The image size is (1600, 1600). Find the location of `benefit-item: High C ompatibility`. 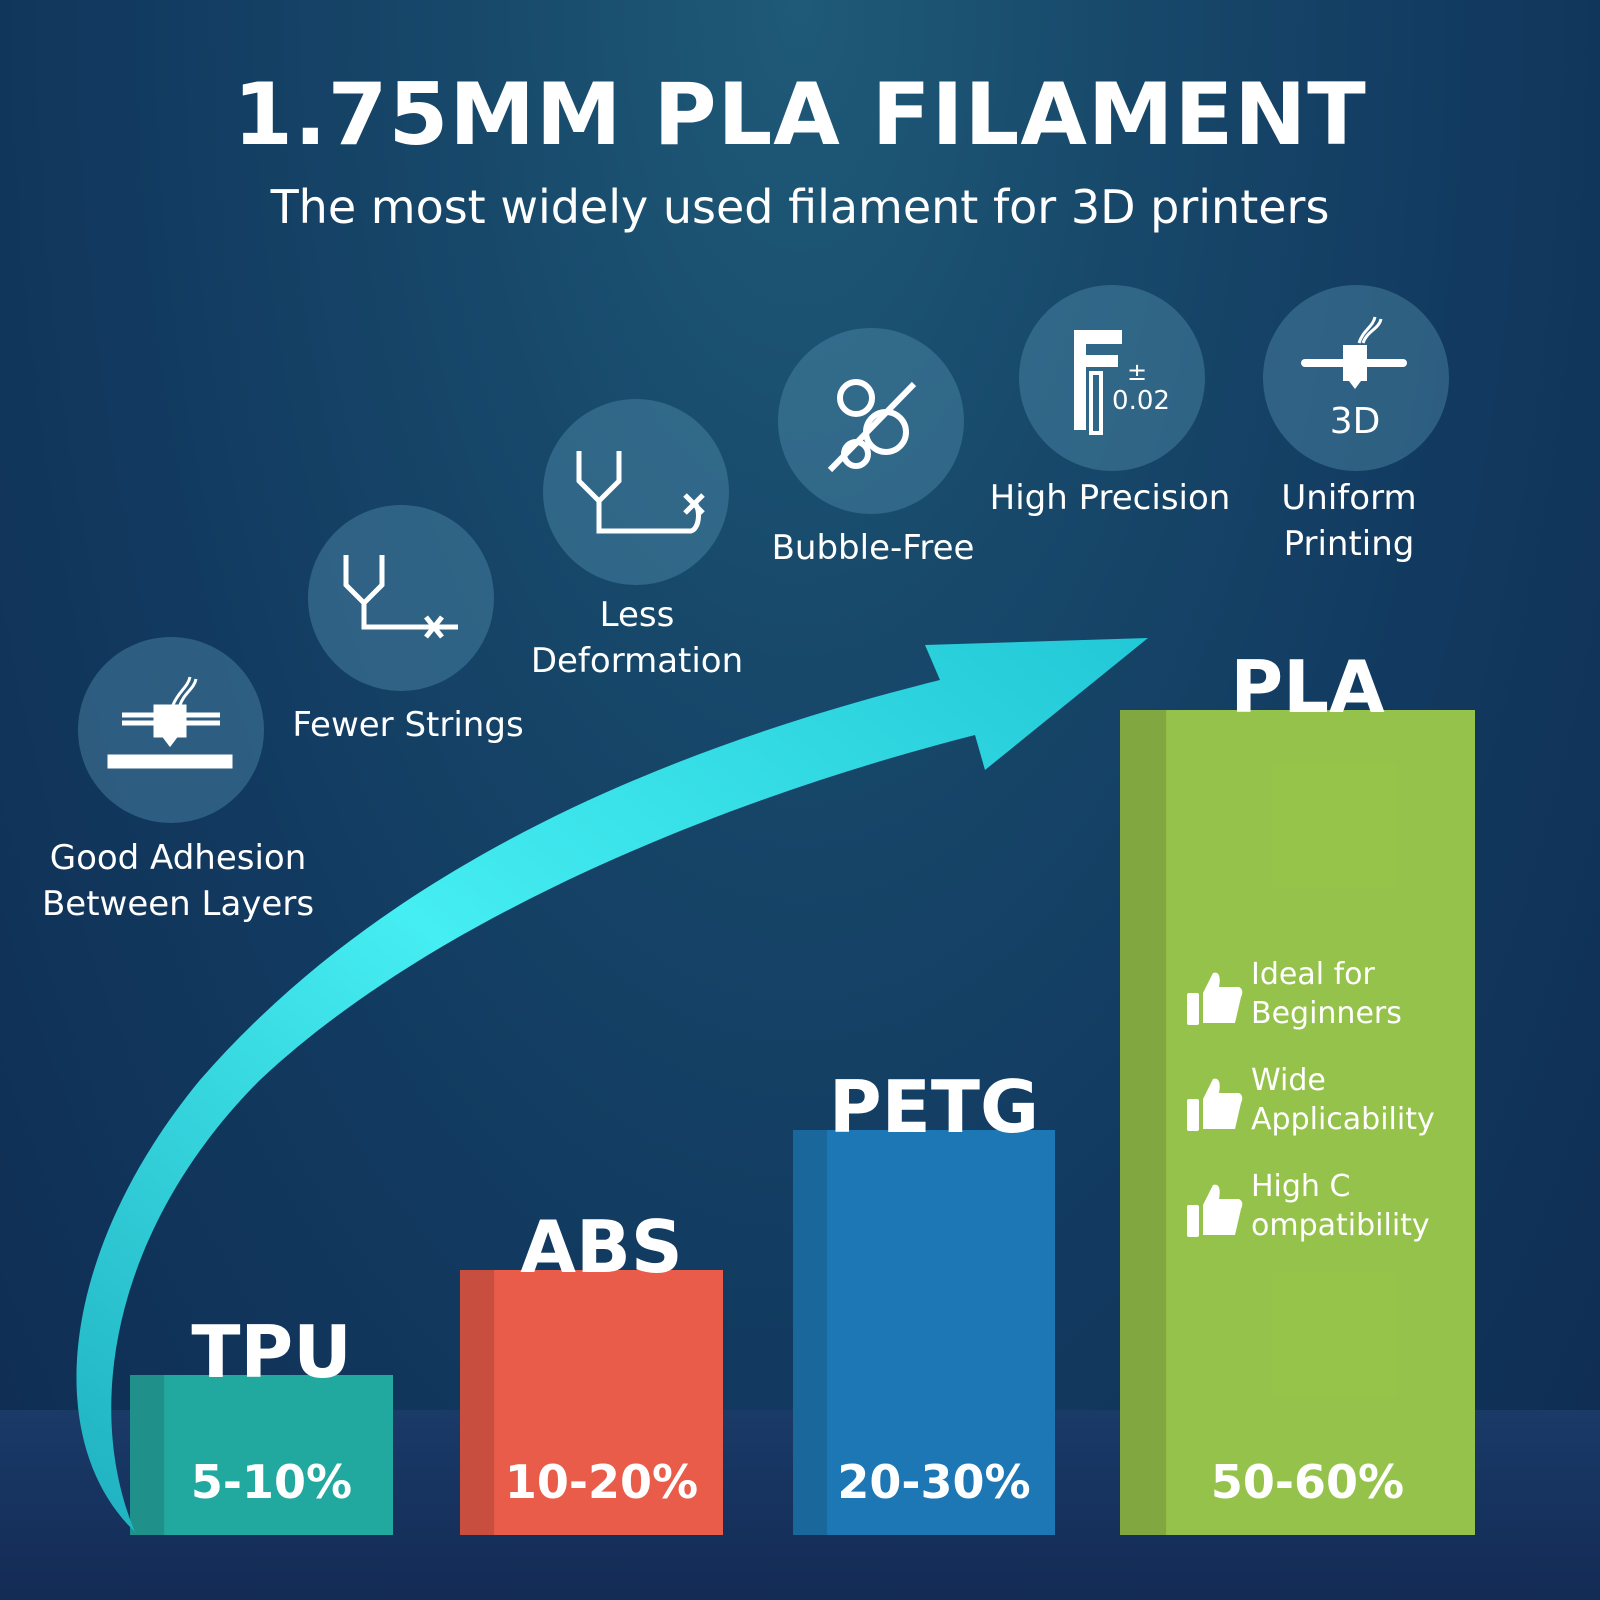

benefit-item: High C ompatibility is located at coordinates (1325, 1206).